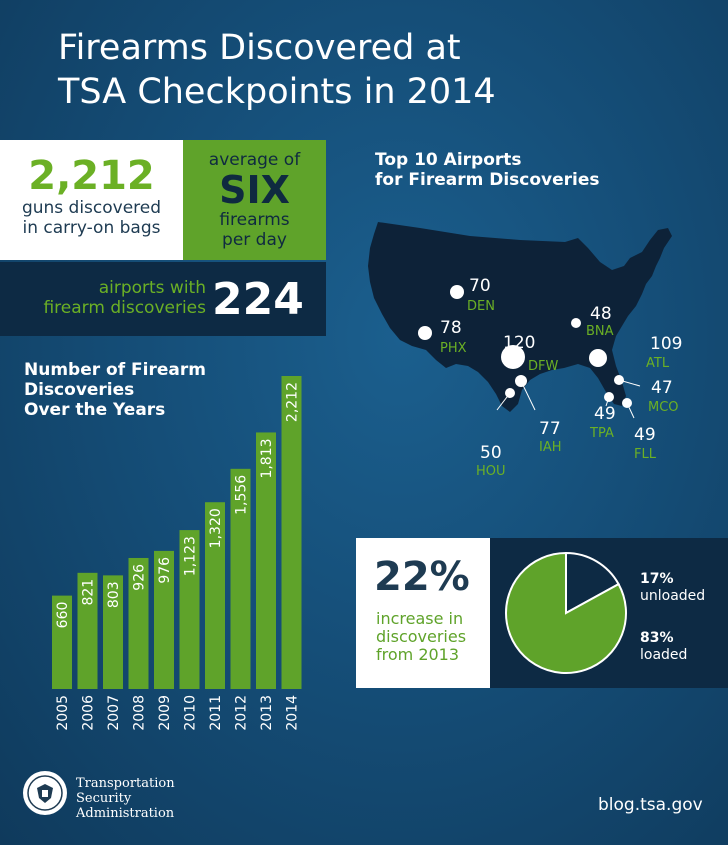 Image resolution: width=728 pixels, height=845 pixels. I want to click on x-tick-label: 2006, so click(89, 713).